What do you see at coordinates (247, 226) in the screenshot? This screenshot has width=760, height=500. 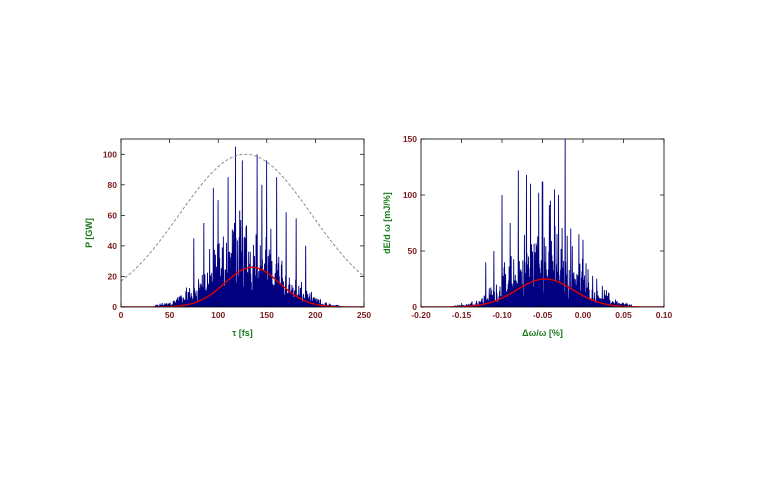 I see `power-spiky-series` at bounding box center [247, 226].